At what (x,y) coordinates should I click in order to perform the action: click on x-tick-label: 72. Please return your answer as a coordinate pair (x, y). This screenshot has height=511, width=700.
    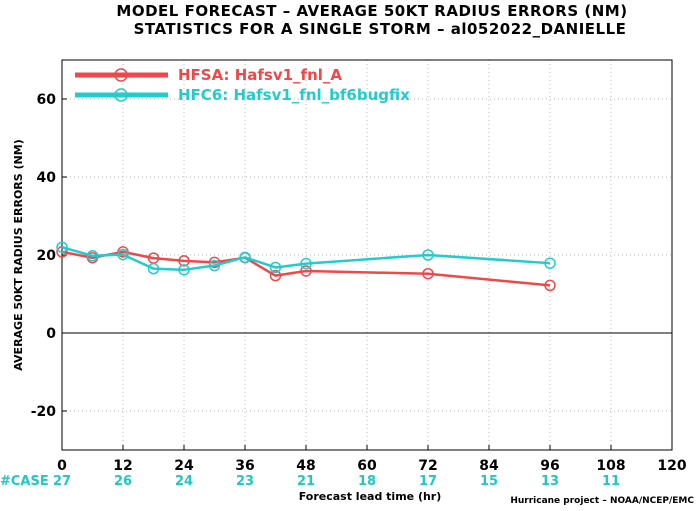
    Looking at the image, I should click on (427, 466).